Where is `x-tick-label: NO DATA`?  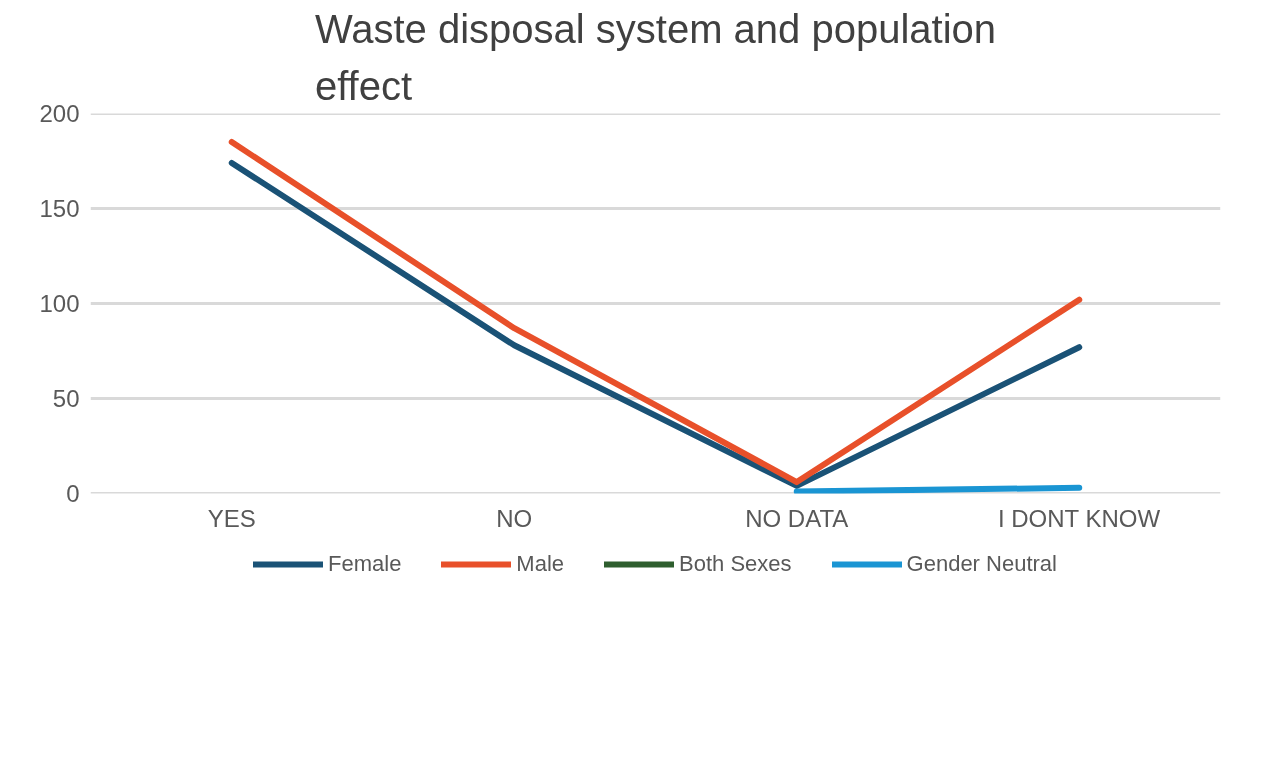 x-tick-label: NO DATA is located at coordinates (797, 518).